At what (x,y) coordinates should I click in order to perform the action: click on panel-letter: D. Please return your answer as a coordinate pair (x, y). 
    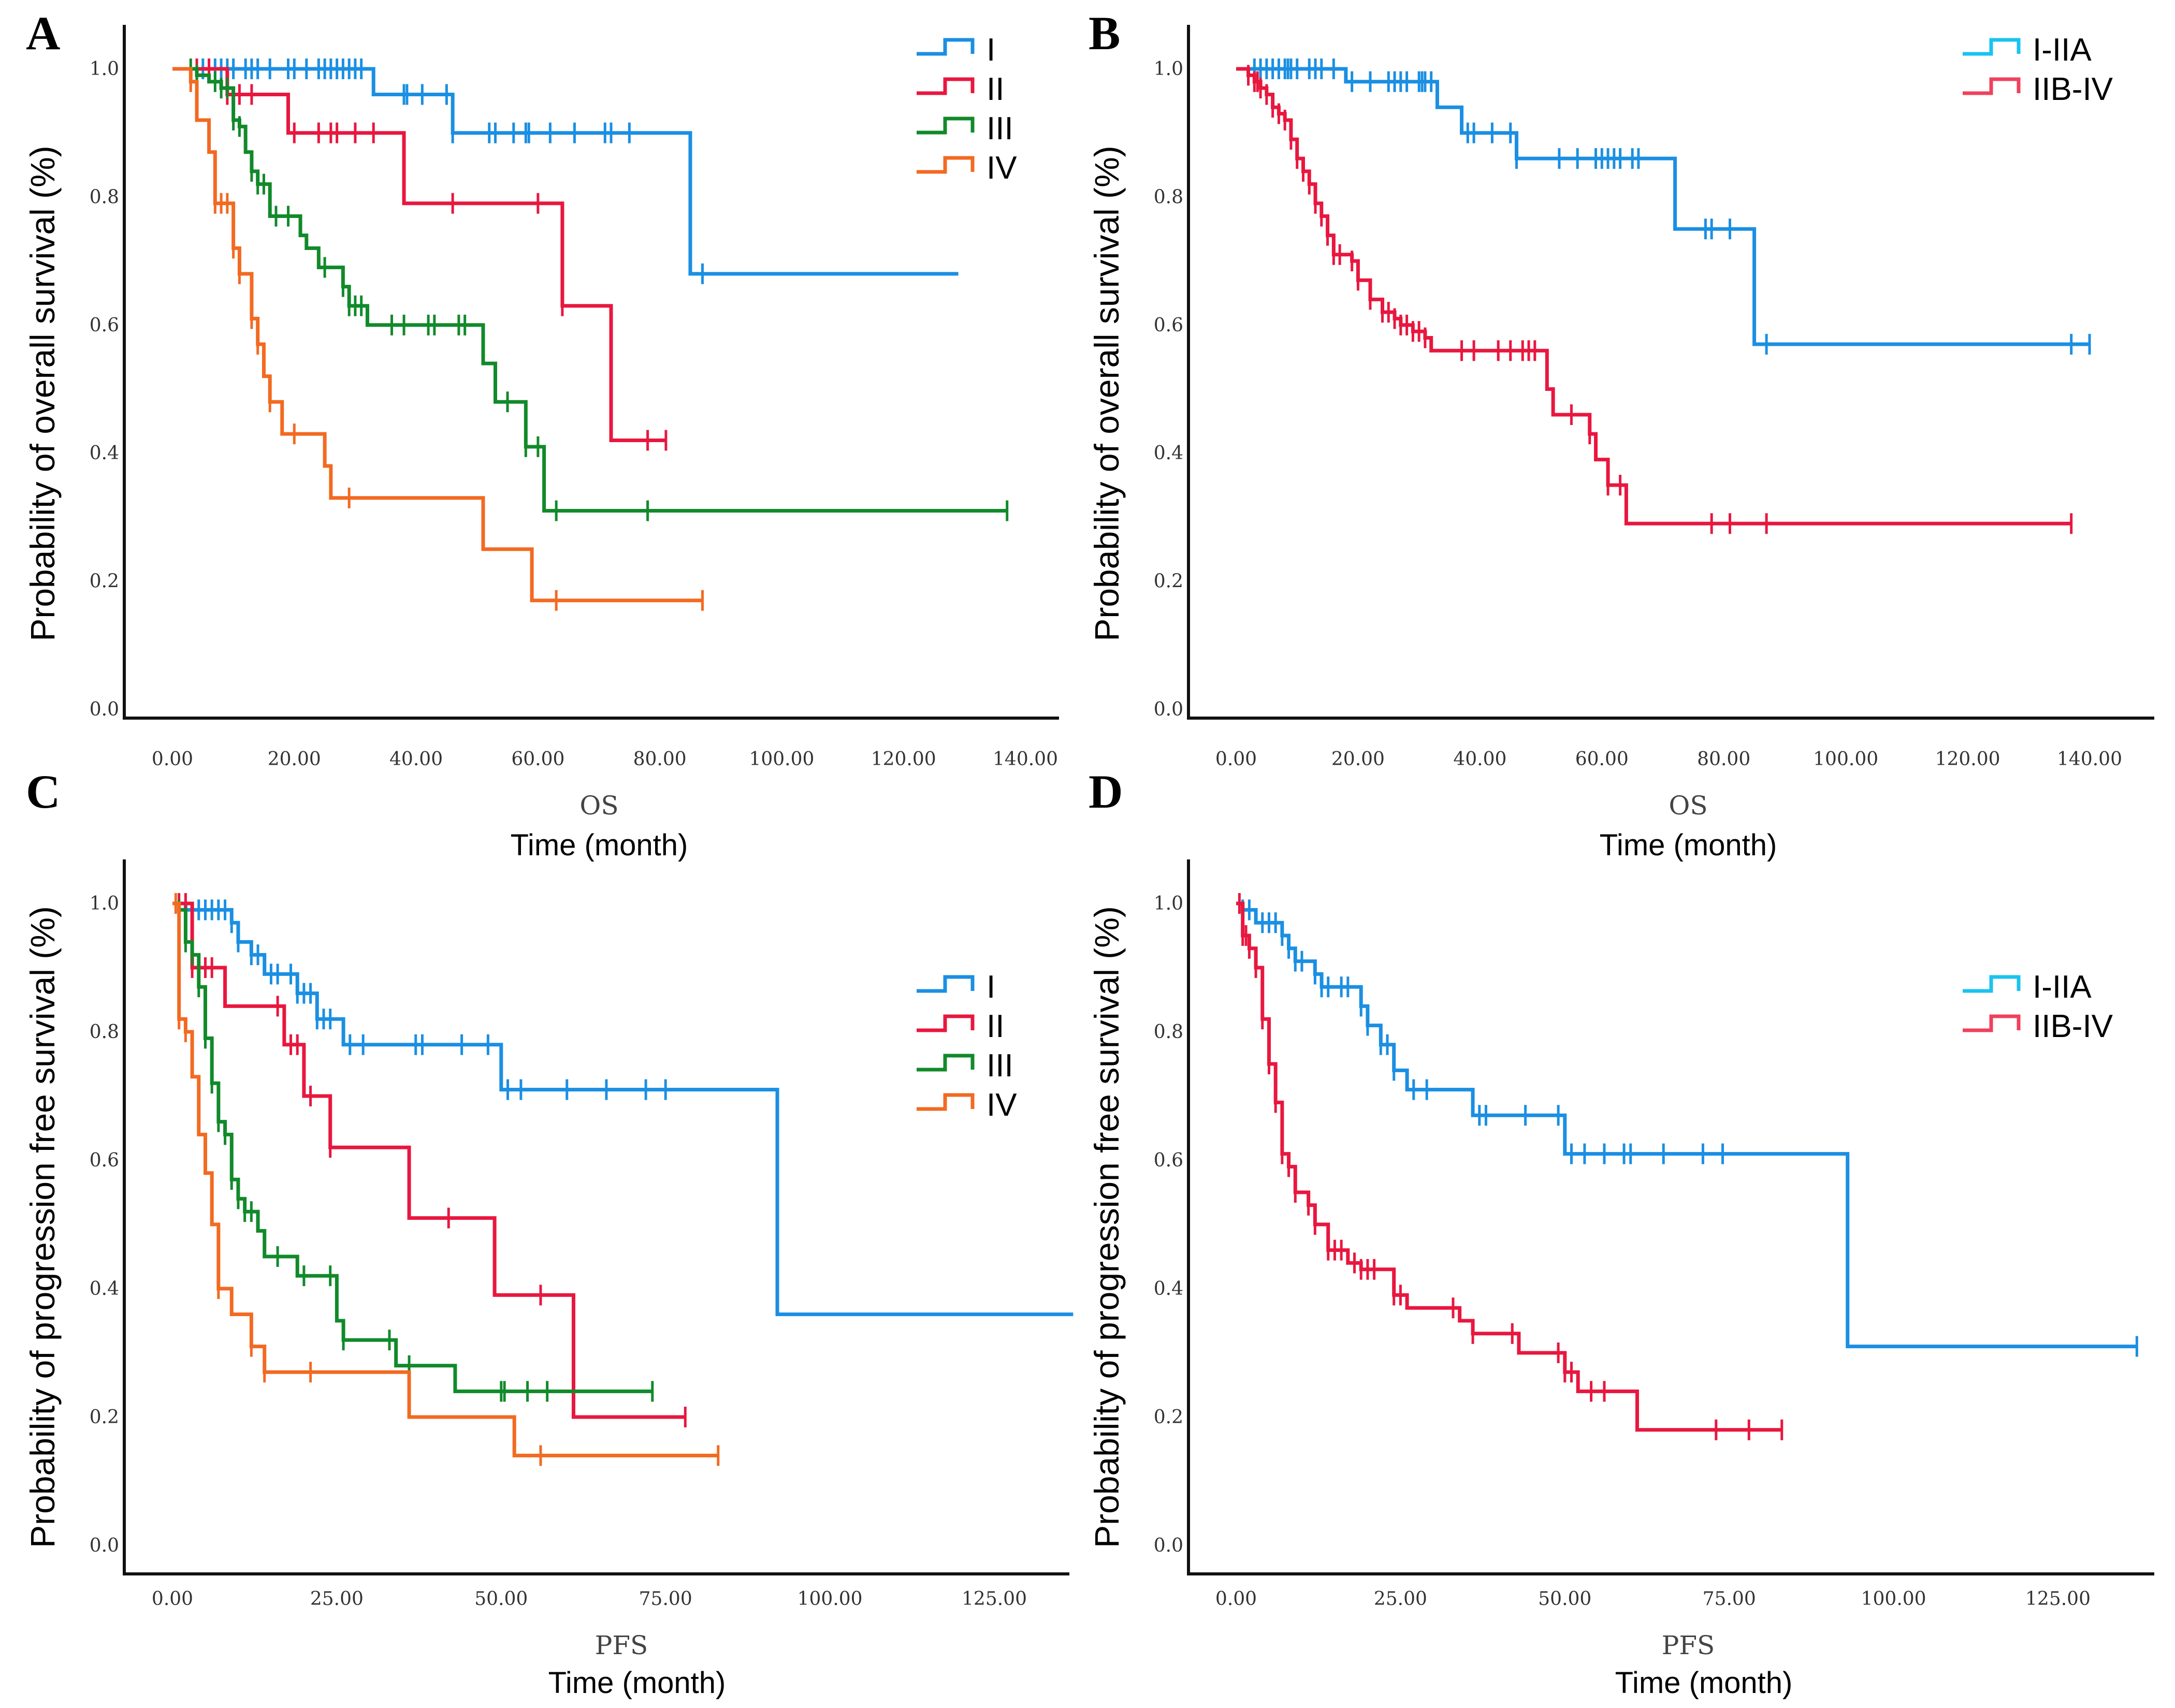
    Looking at the image, I should click on (1106, 791).